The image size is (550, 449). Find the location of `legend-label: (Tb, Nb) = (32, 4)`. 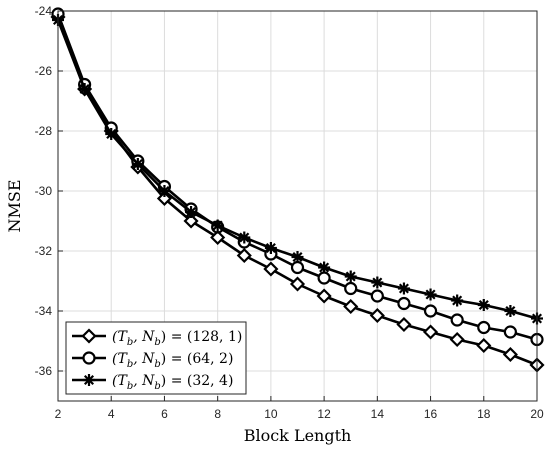

legend-label: (Tb, Nb) = (32, 4) is located at coordinates (172, 382).